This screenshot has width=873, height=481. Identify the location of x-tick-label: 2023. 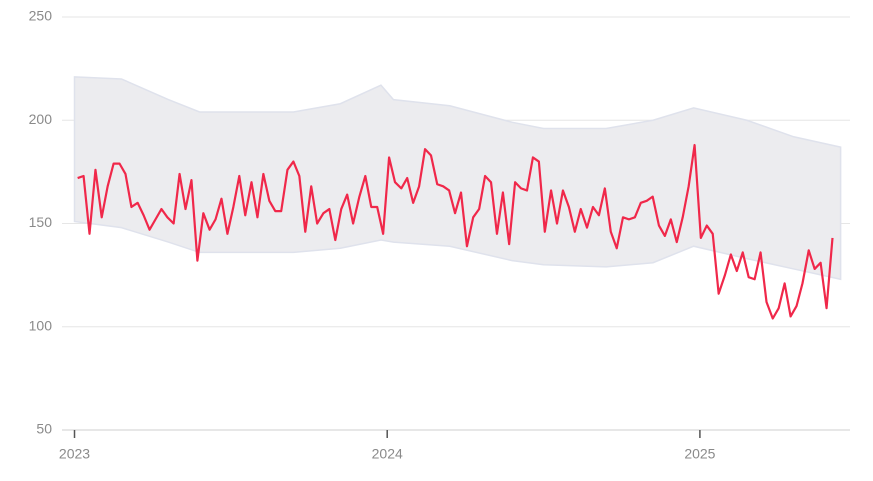
(74, 454).